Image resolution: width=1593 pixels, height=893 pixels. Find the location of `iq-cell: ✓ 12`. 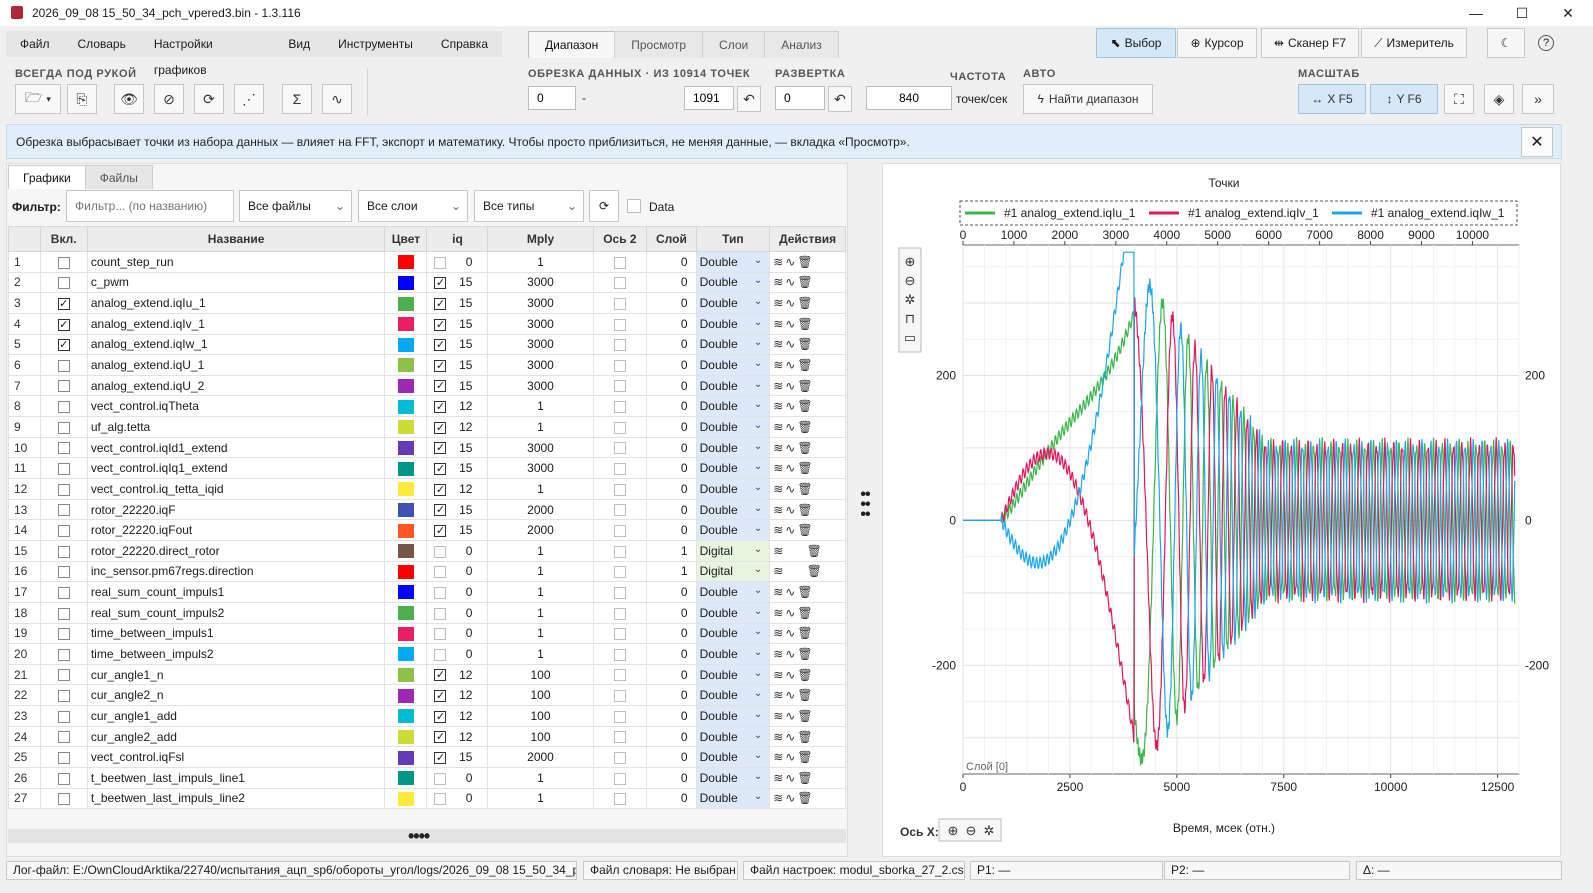

iq-cell: ✓ 12 is located at coordinates (457, 674).